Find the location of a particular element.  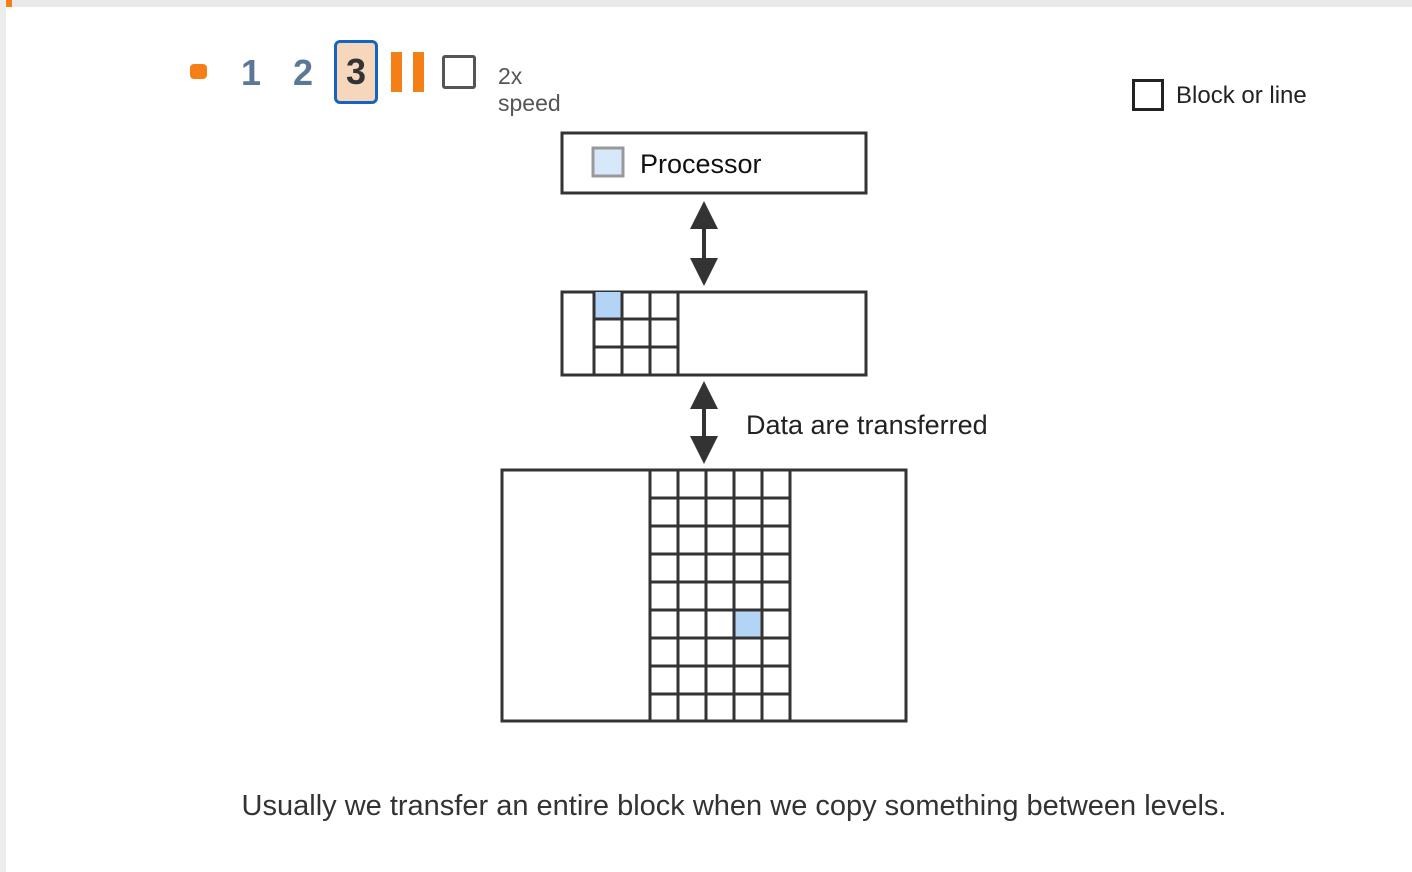

speed-checkbox is located at coordinates (459, 72).